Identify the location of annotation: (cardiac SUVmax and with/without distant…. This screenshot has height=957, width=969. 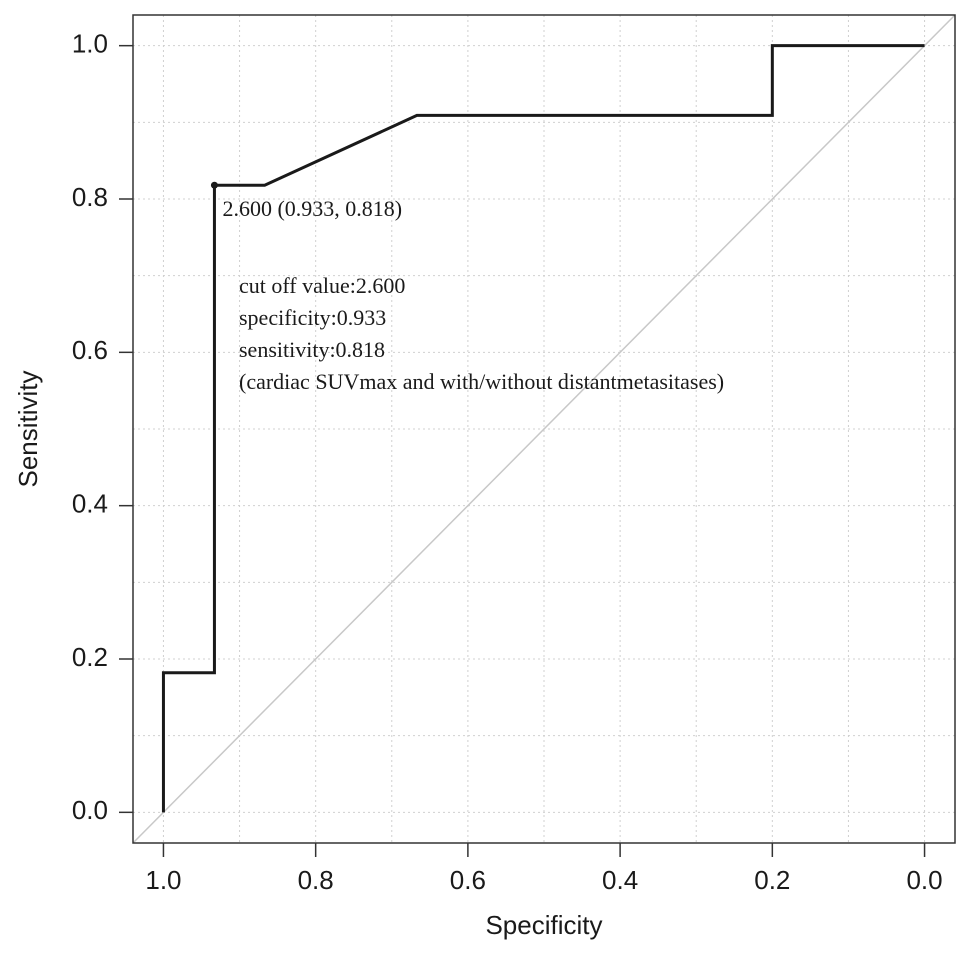
(481, 381).